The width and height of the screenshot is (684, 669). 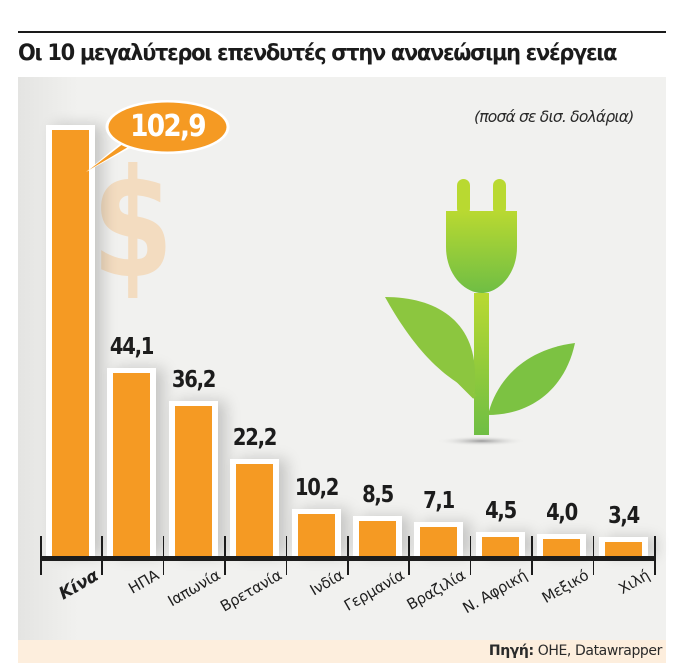 What do you see at coordinates (168, 126) in the screenshot?
I see `callout-value: 102,9` at bounding box center [168, 126].